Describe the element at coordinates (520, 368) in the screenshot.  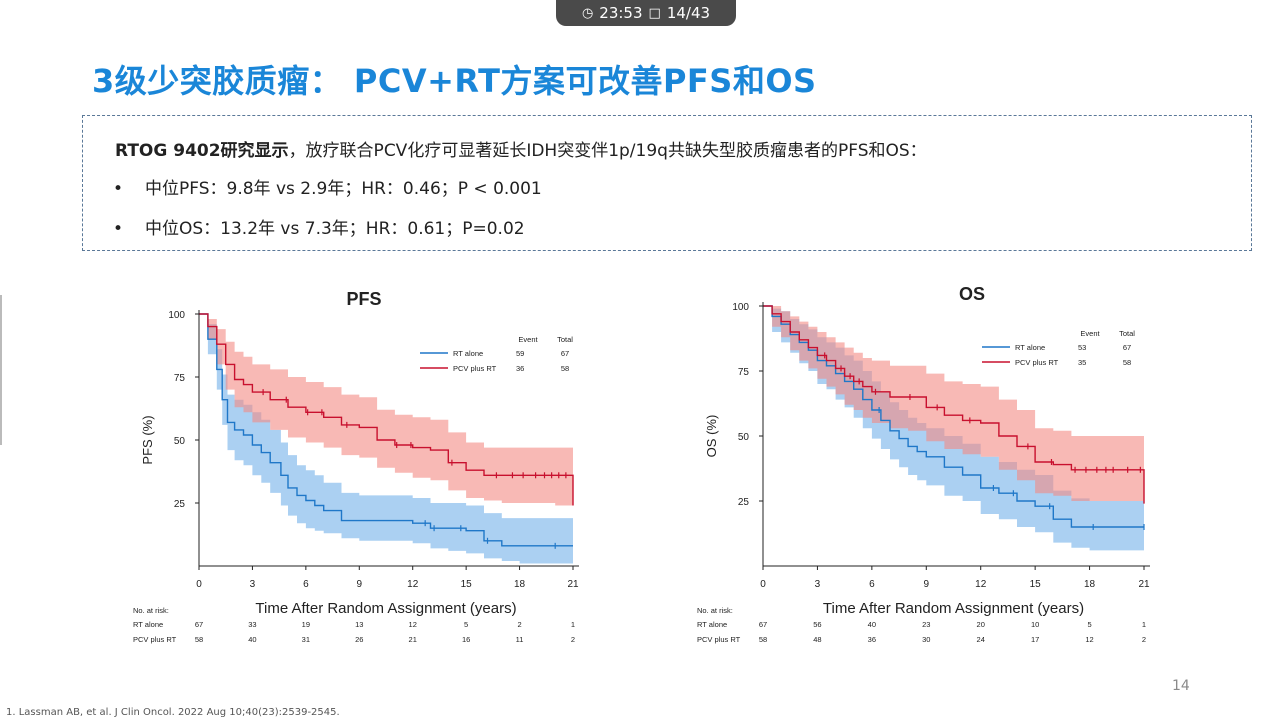
I see `legend-event-count: 36` at that location.